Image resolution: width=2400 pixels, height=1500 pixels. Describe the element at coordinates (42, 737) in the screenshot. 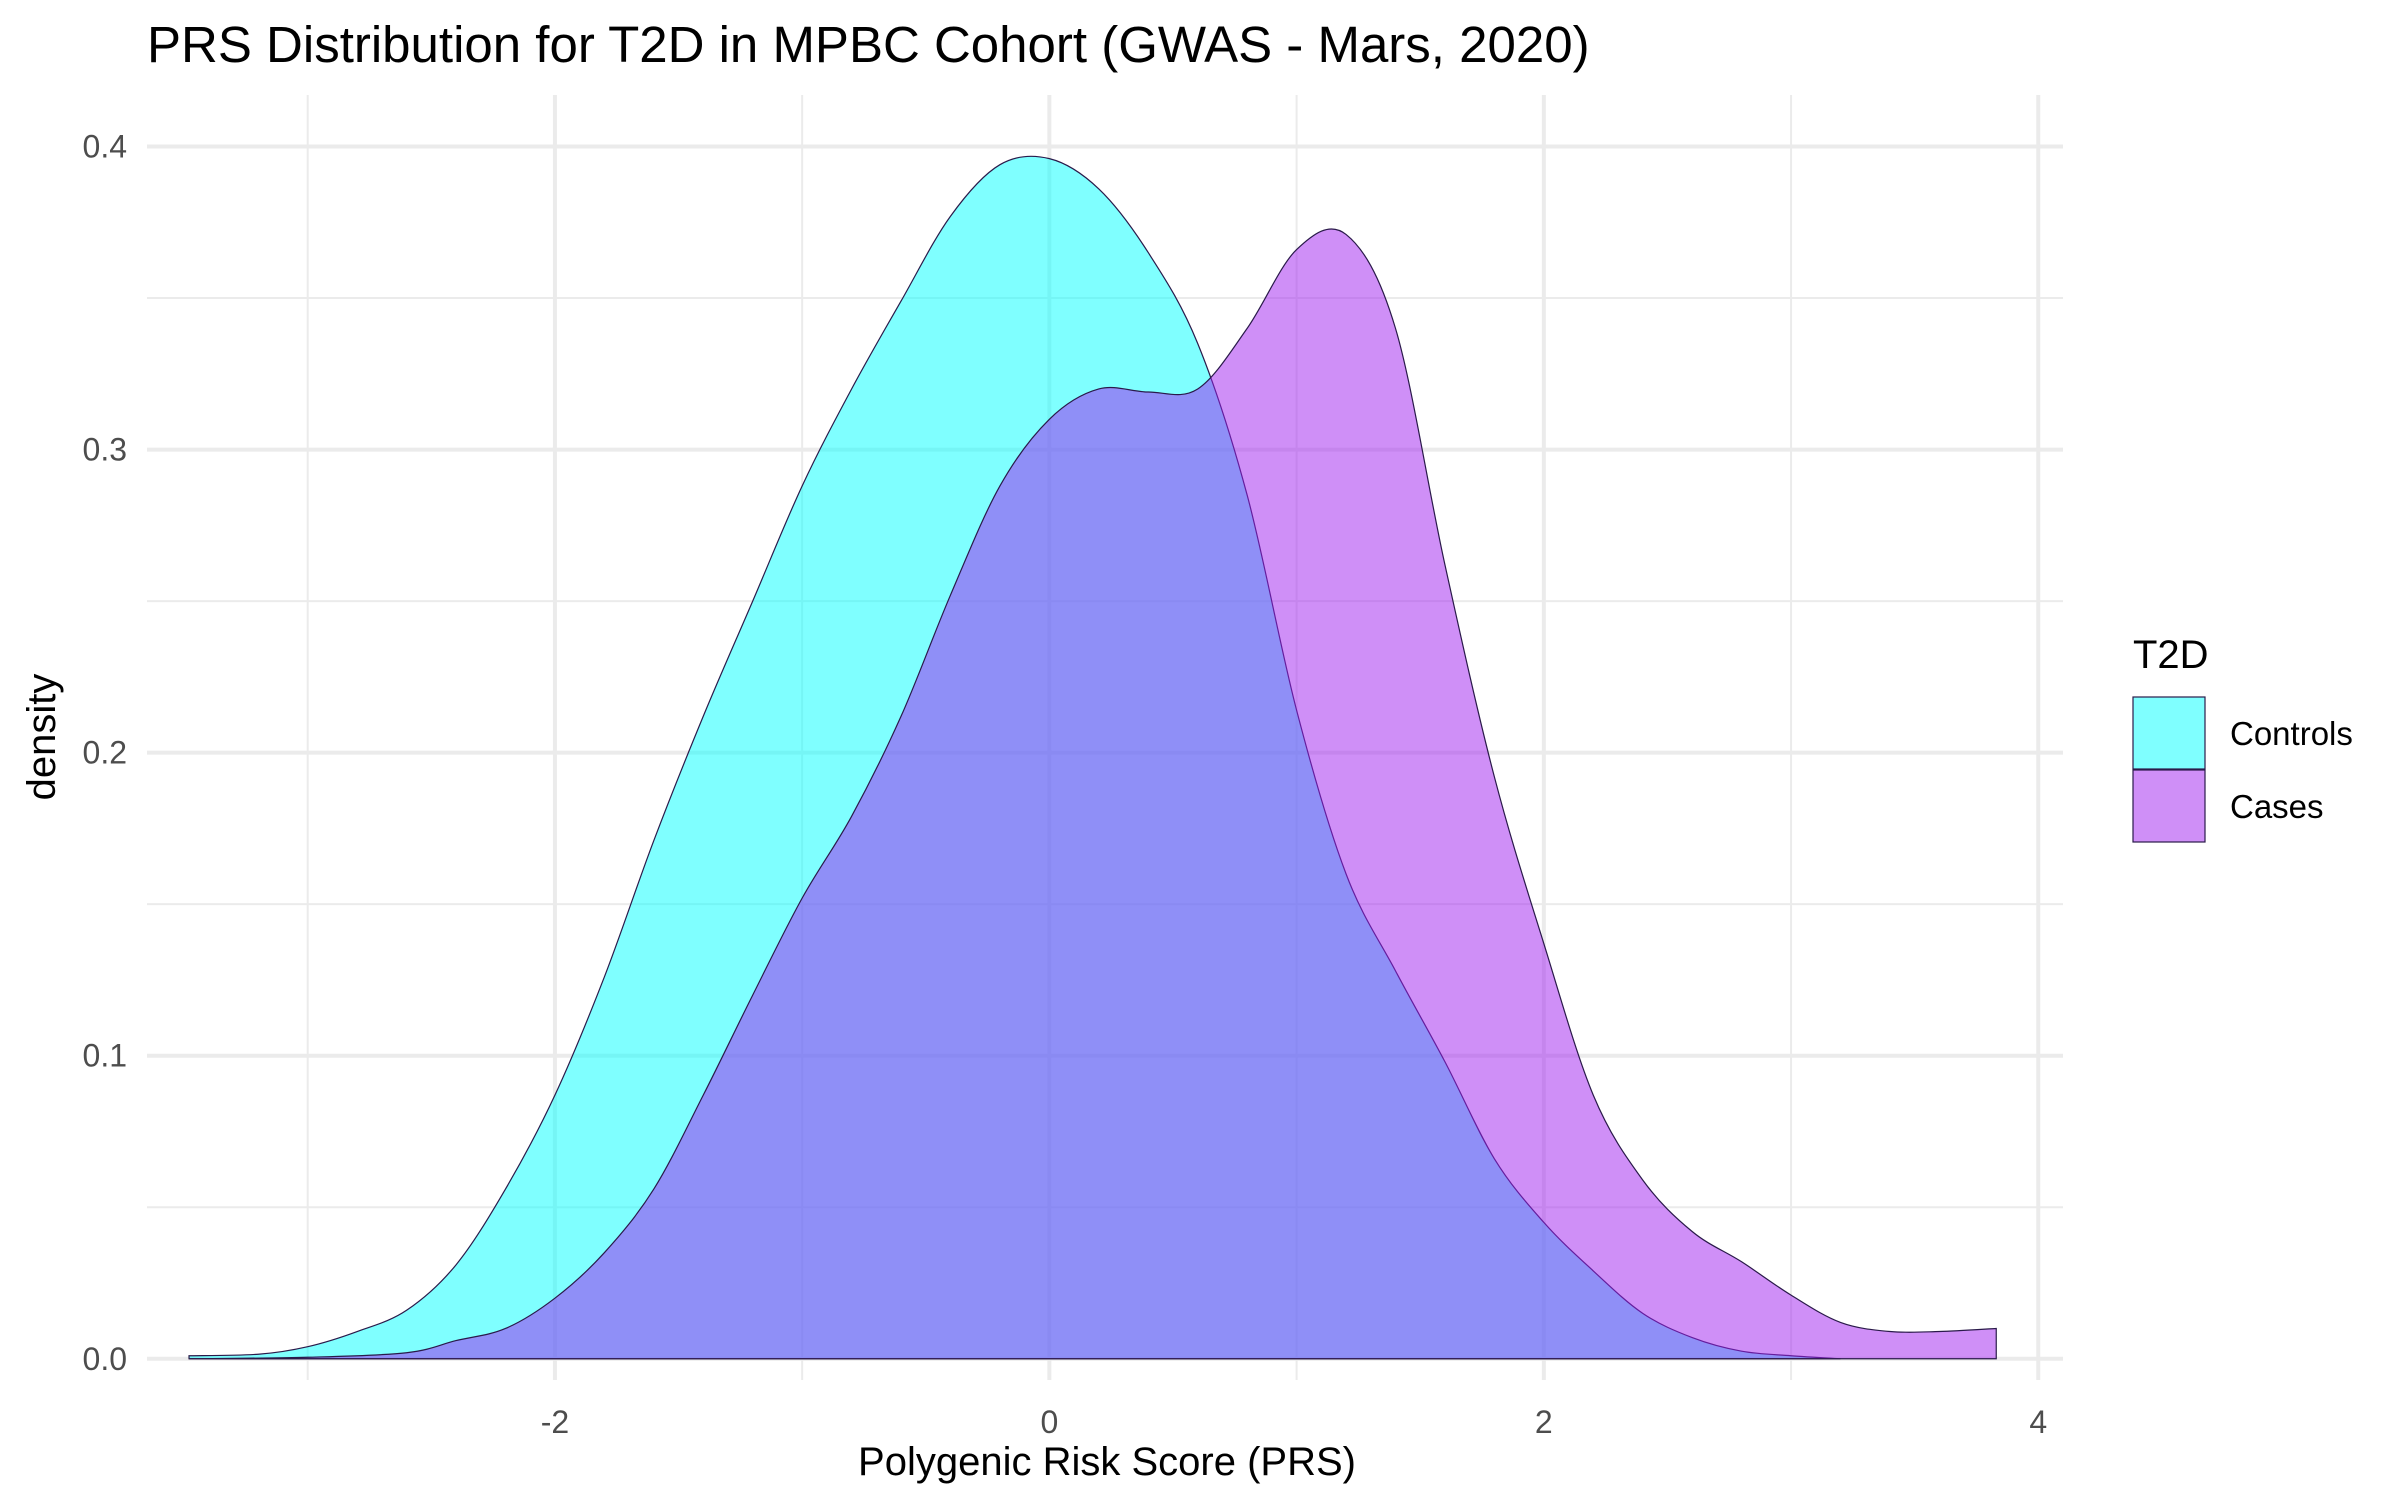

I see `y-axis-title: density` at that location.